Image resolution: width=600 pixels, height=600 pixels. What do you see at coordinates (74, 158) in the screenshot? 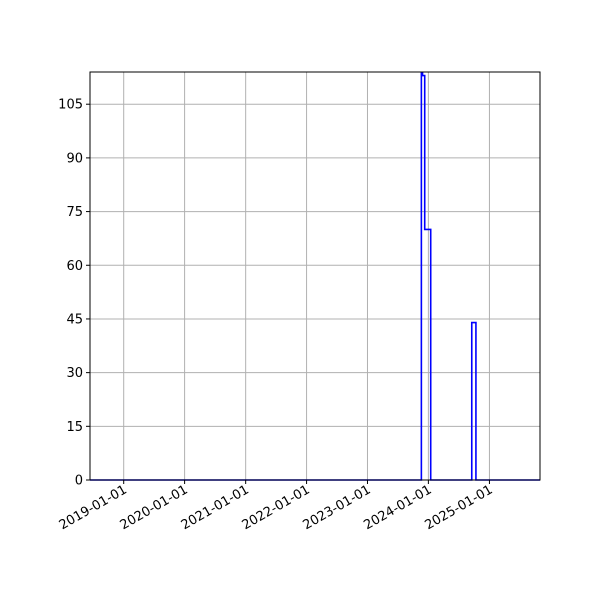
I see `y-tick-label: 90` at bounding box center [74, 158].